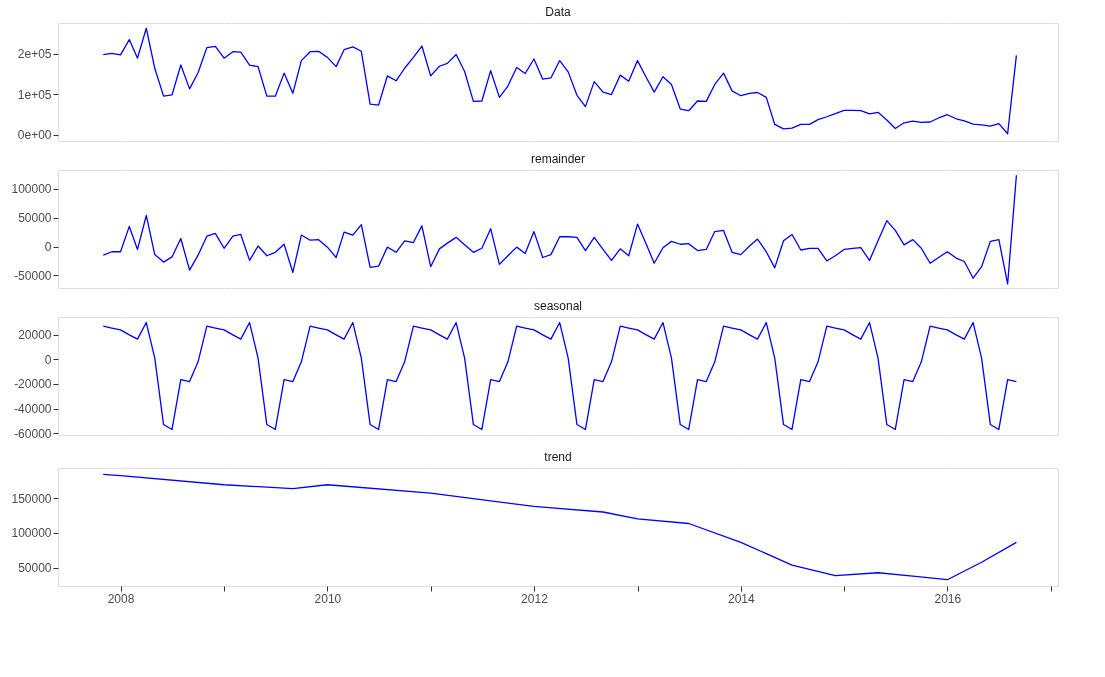  Describe the element at coordinates (33, 433) in the screenshot. I see `y-tick-label: -60000` at that location.